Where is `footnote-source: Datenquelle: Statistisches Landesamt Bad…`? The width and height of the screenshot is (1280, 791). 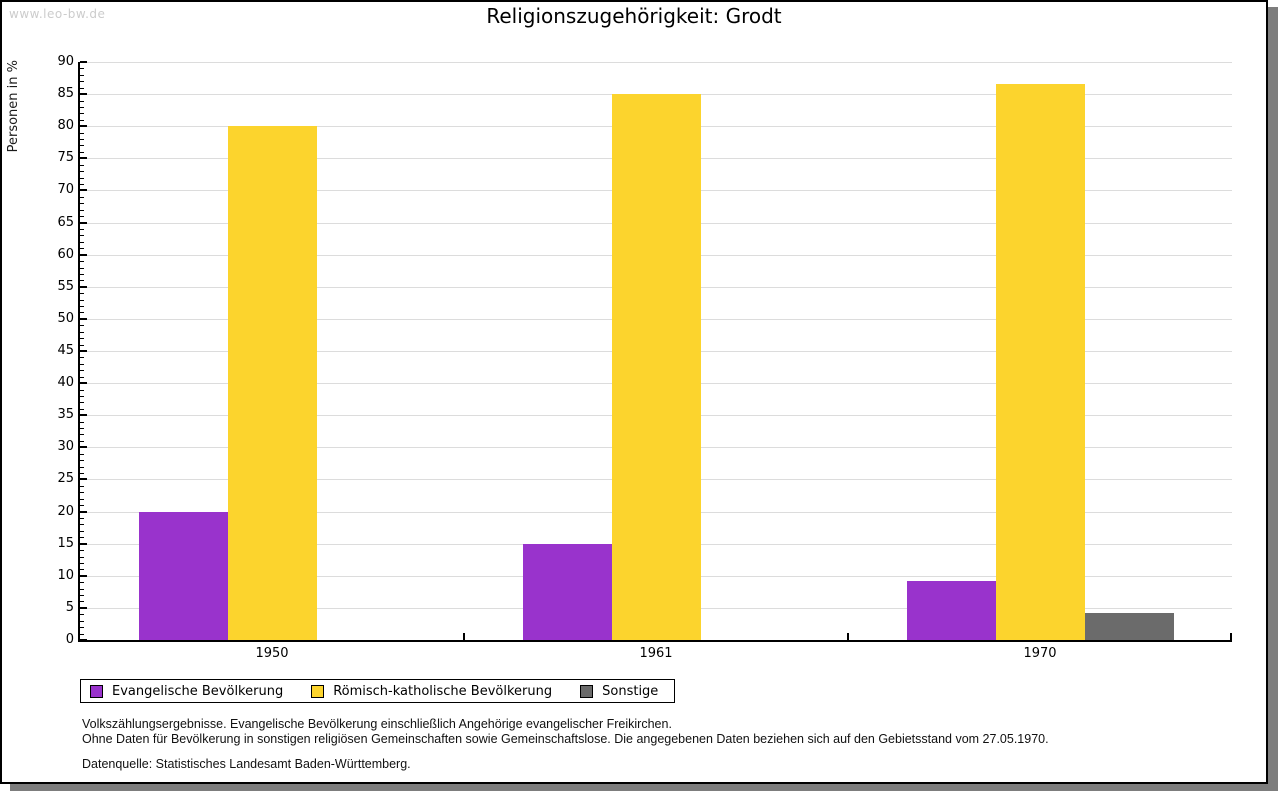
footnote-source: Datenquelle: Statistisches Landesamt Bad… is located at coordinates (246, 764).